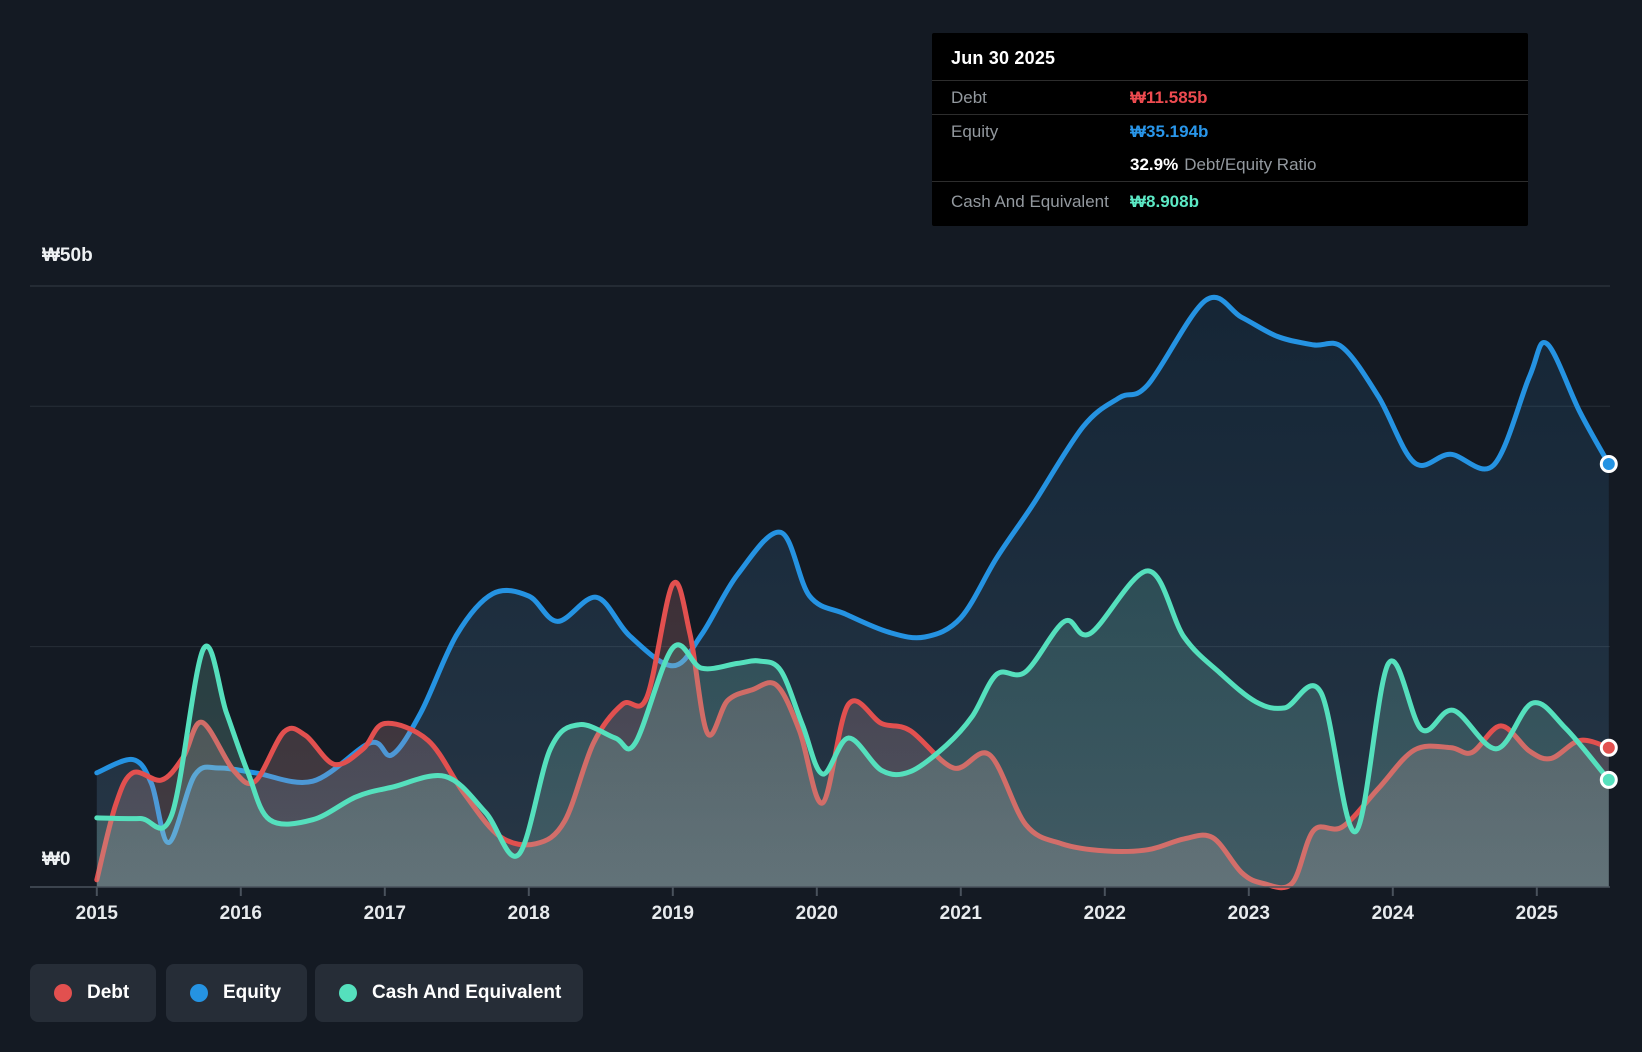 This screenshot has width=1642, height=1052. I want to click on endpoint-marker-debt, so click(1608, 747).